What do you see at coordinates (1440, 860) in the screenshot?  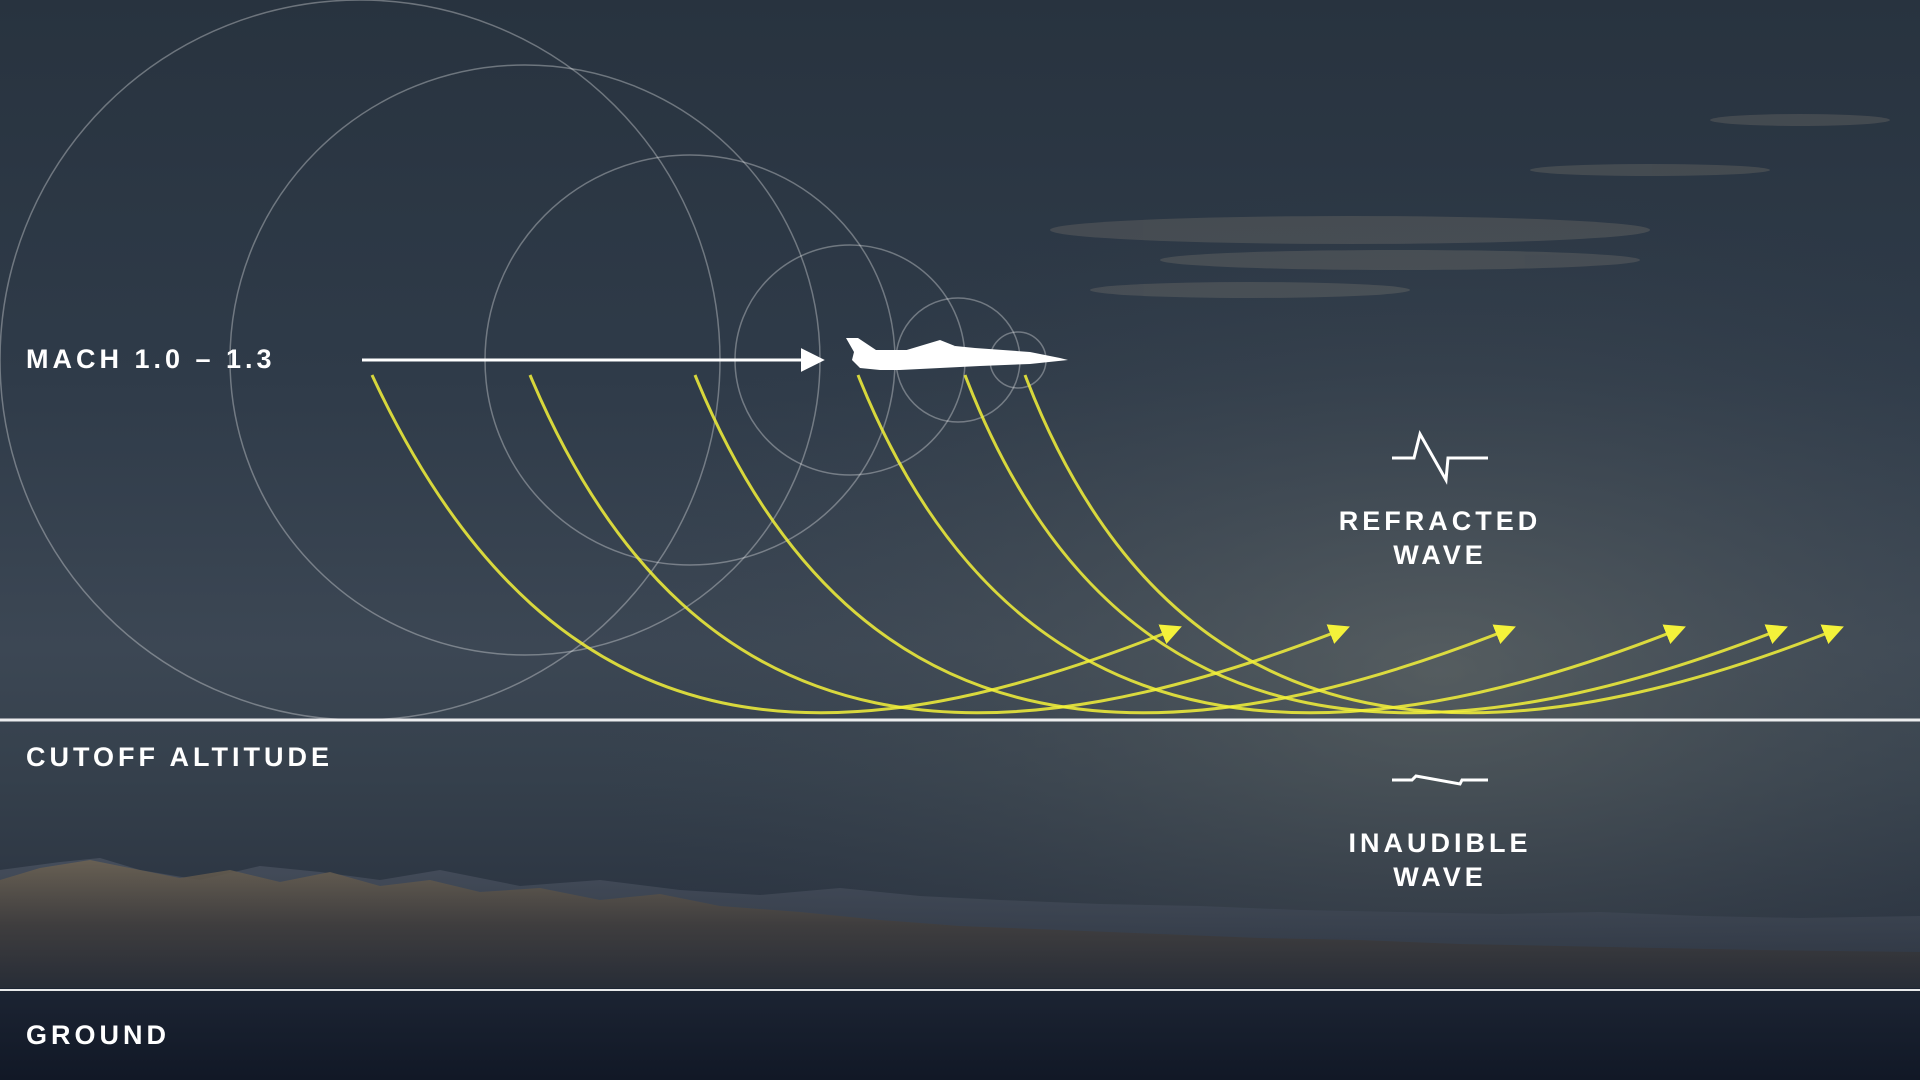 I see `inaudible-wave-label: INAUDIBLE WAVE` at bounding box center [1440, 860].